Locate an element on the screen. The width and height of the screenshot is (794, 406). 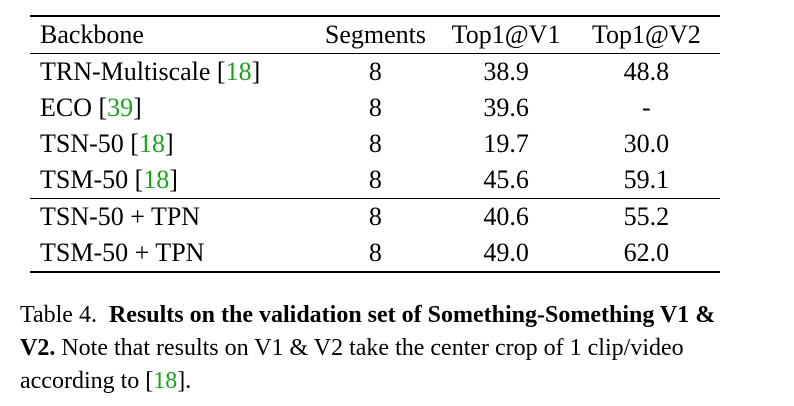
cell-backbone: TRN-Multiscale [18] is located at coordinates (150, 71).